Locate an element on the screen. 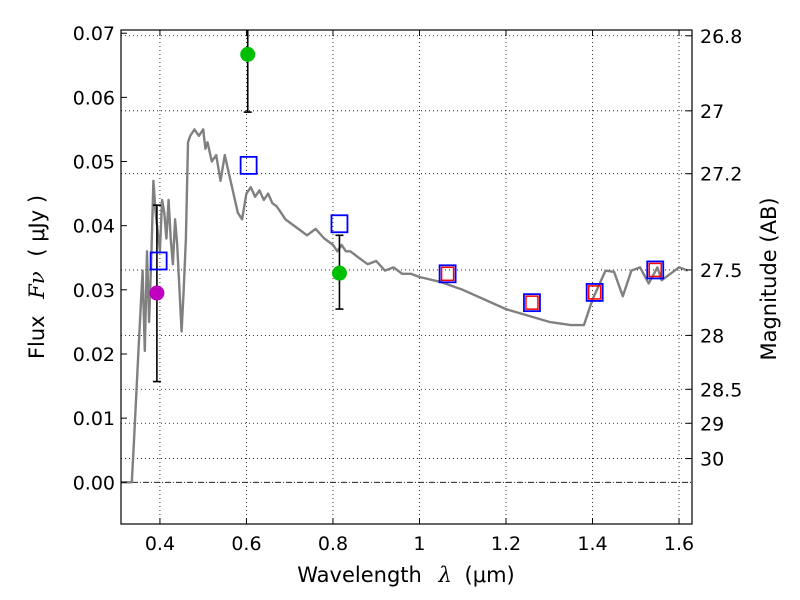 Image resolution: width=800 pixels, height=600 pixels. x-axis-label-symbol: λ is located at coordinates (445, 575).